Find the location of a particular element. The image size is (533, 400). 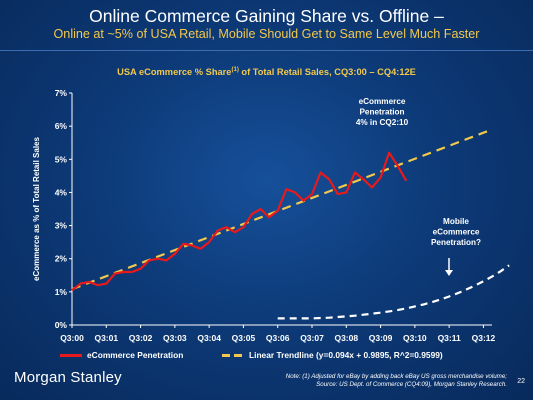

x-tick-label: Q3:07 is located at coordinates (312, 338).